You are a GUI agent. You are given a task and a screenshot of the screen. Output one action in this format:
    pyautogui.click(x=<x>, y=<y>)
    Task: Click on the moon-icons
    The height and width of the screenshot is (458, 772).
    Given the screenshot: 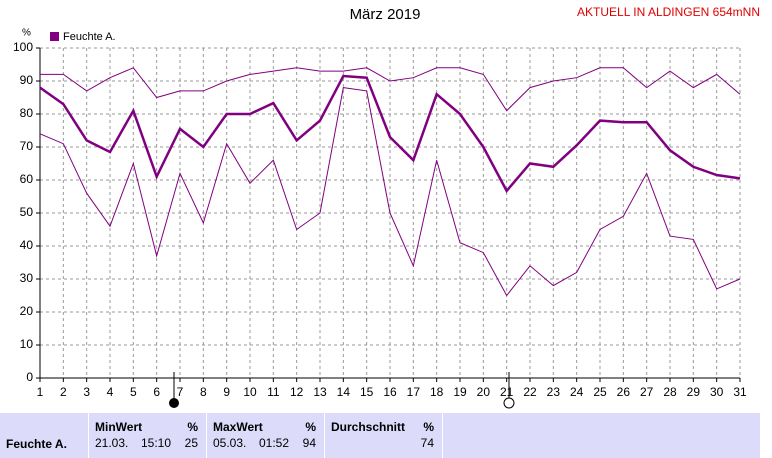 What is the action you would take?
    pyautogui.click(x=342, y=390)
    